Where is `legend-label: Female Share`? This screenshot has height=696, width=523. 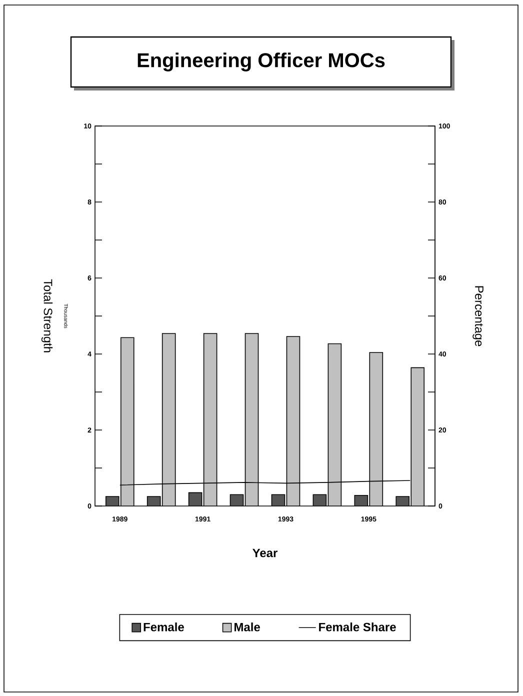 legend-label: Female Share is located at coordinates (357, 627).